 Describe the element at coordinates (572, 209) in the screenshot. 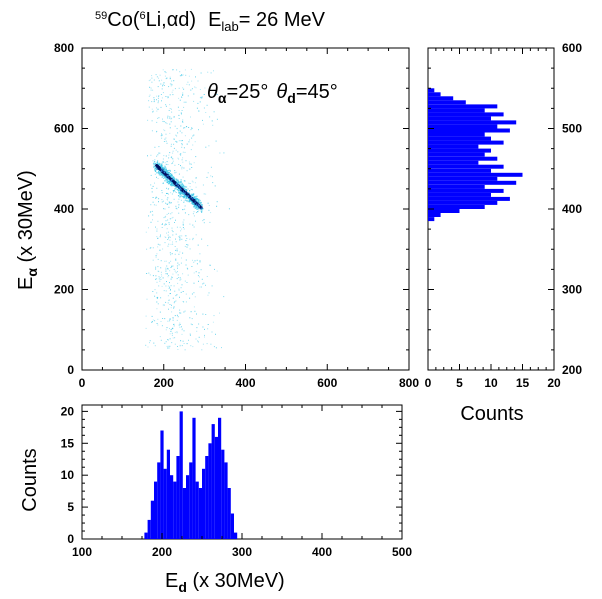

I see `y-tick-label: 400` at that location.